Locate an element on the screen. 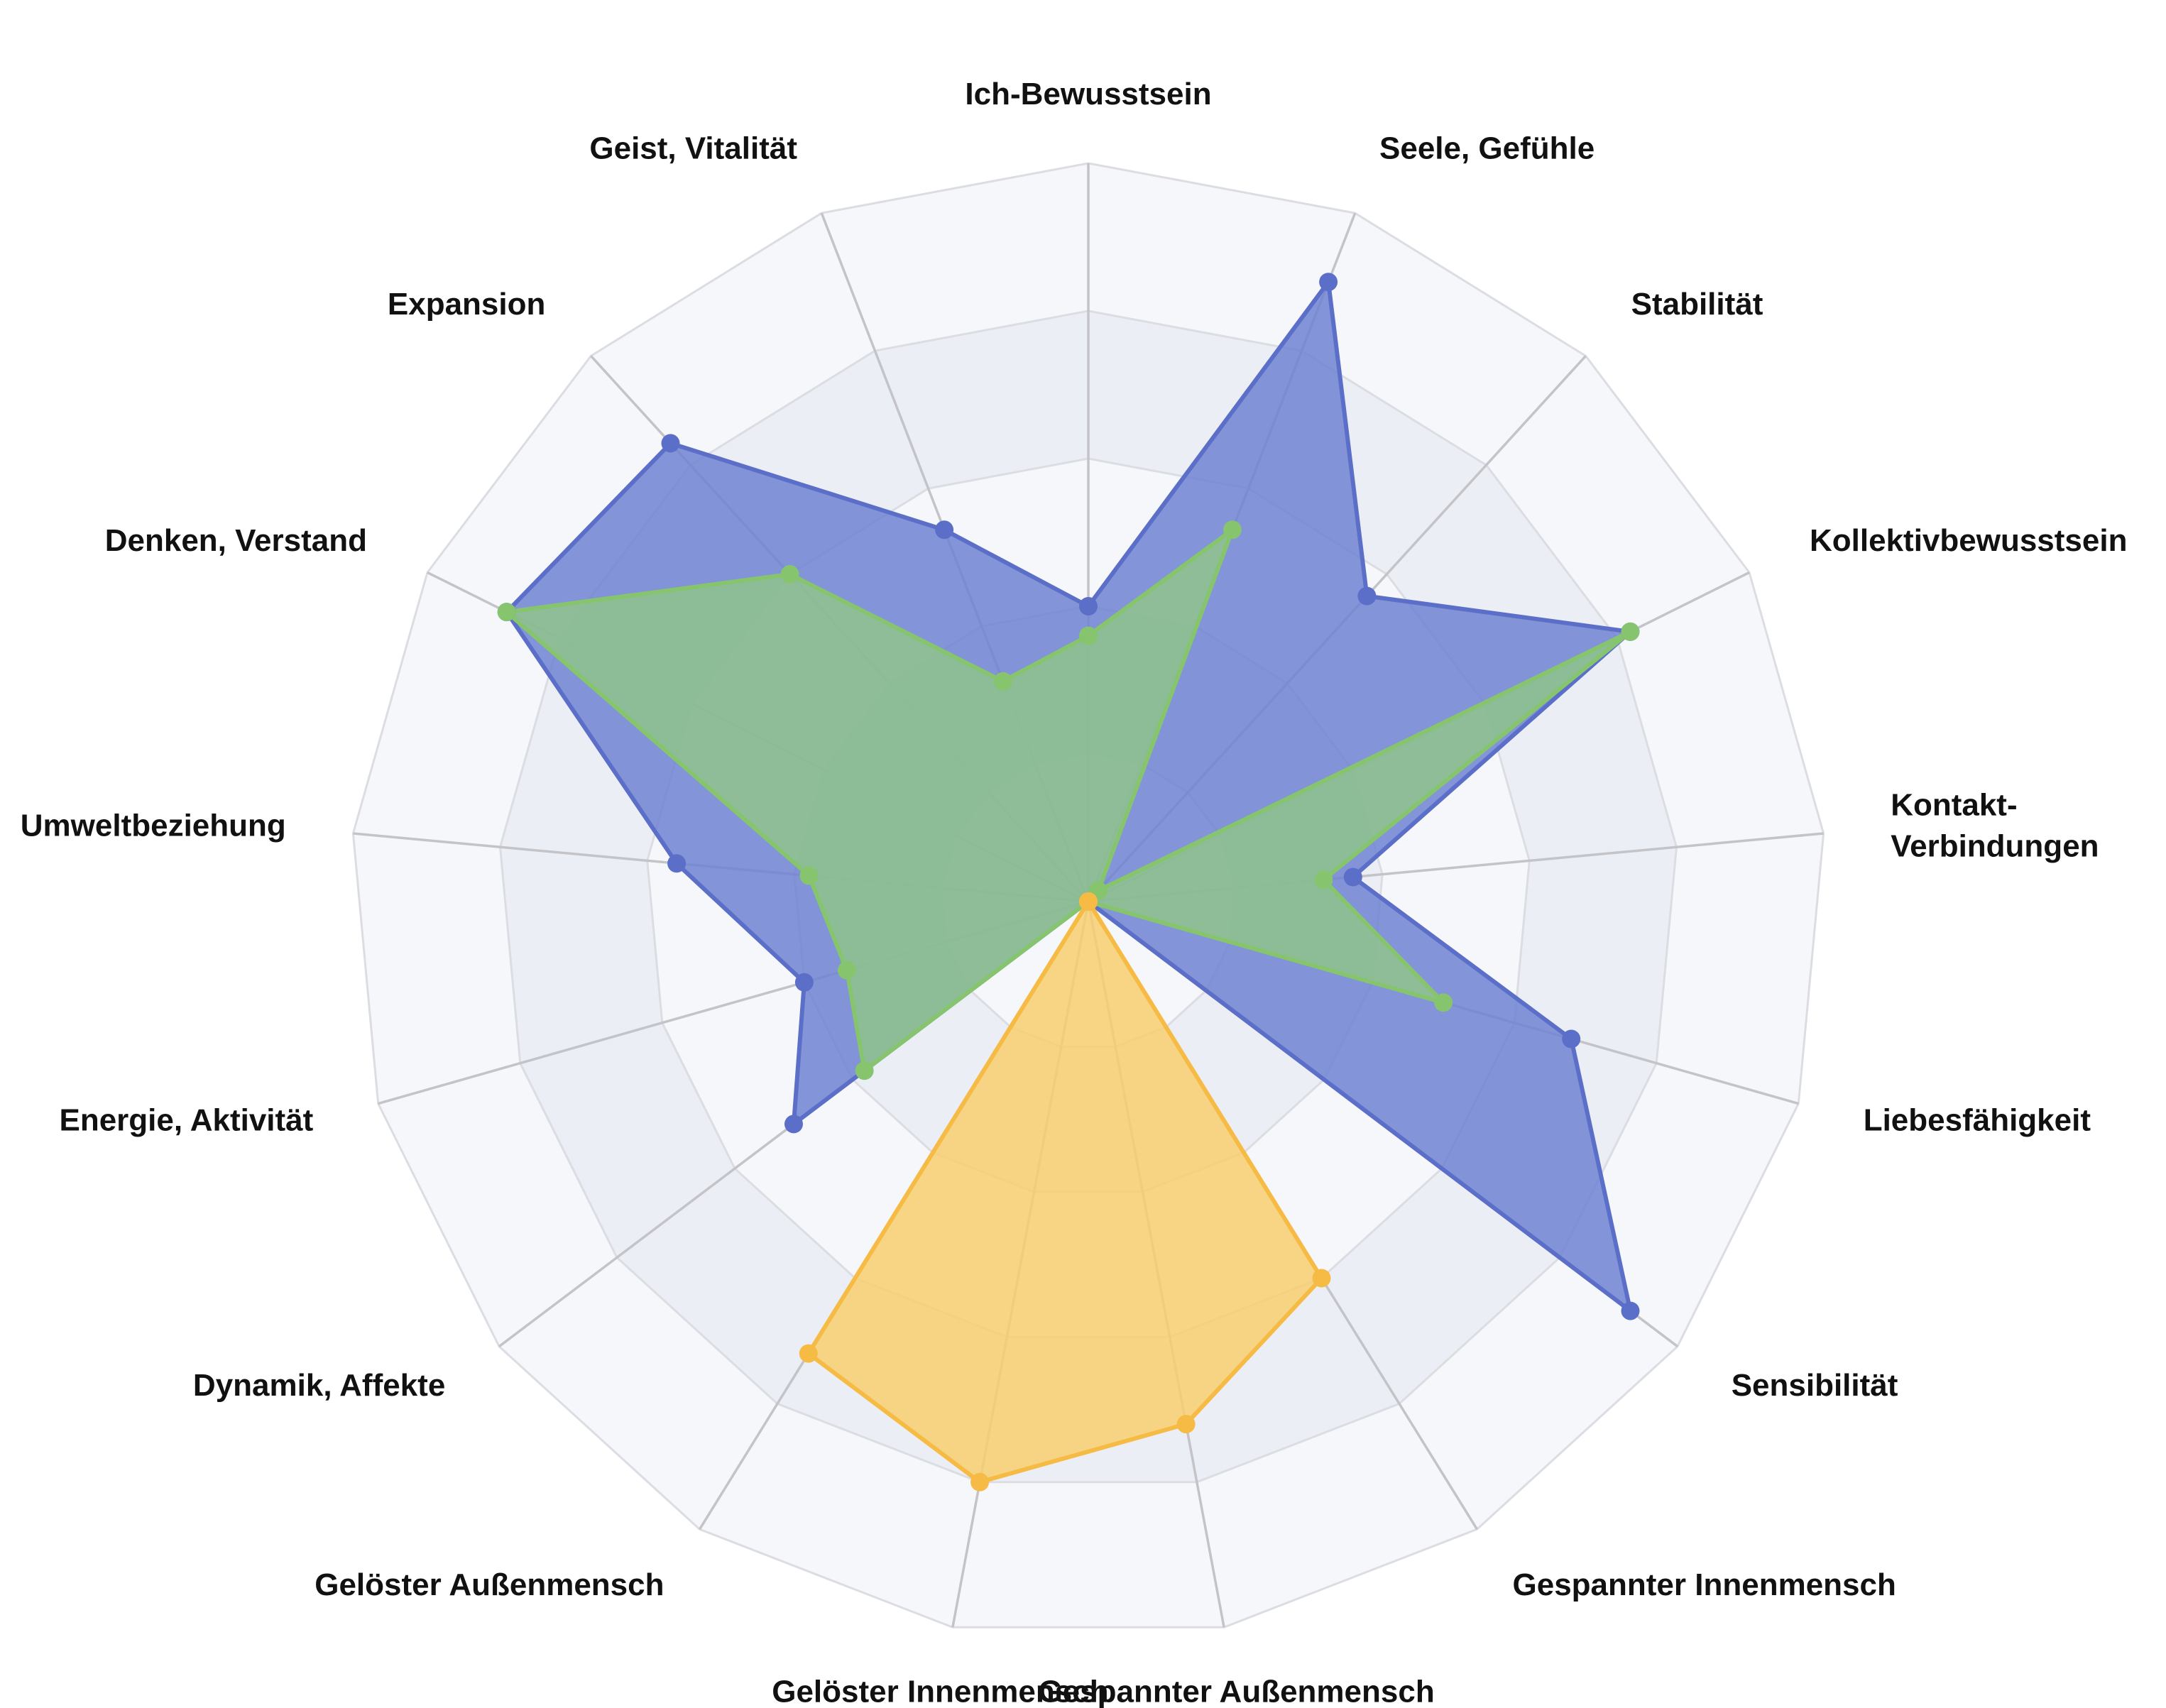 The image size is (2166, 1708). series-2-point-geist-vitalität is located at coordinates (1002, 681).